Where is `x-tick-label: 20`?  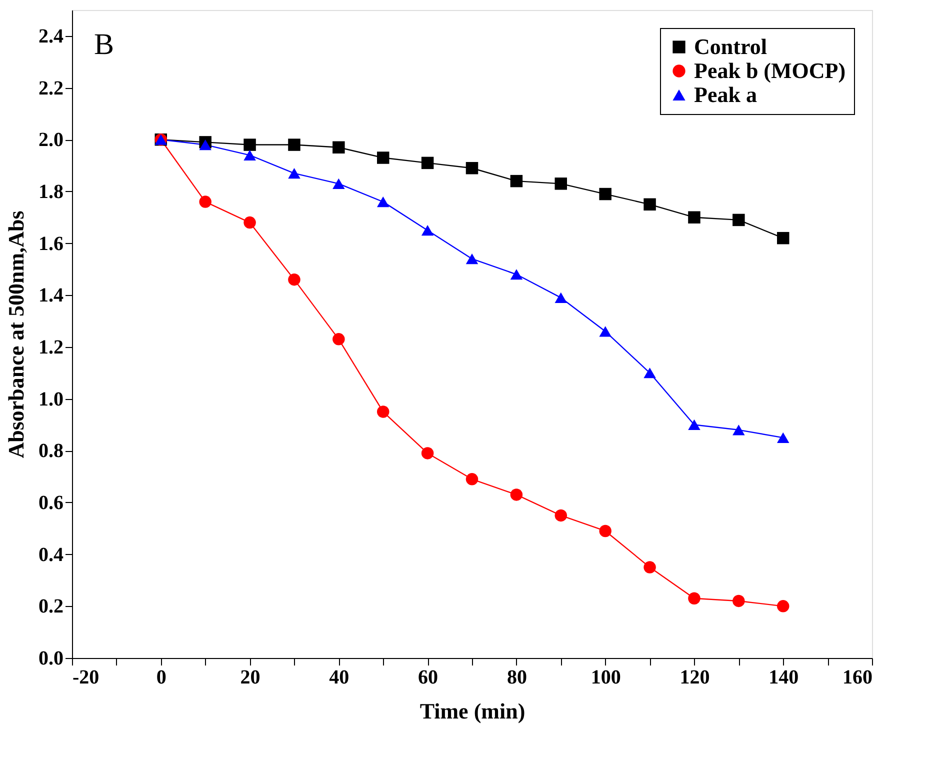 x-tick-label: 20 is located at coordinates (250, 677).